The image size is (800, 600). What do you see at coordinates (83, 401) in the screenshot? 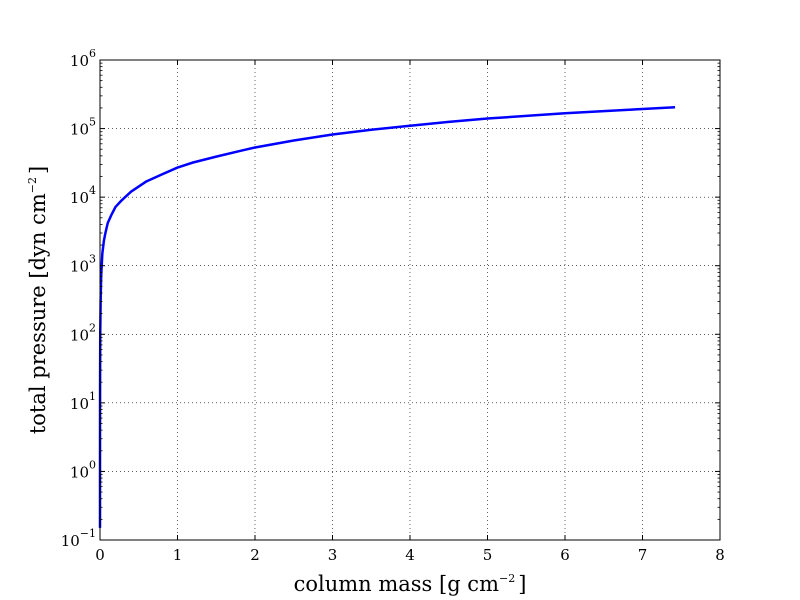
I see `y-tick-label: 10¹` at bounding box center [83, 401].